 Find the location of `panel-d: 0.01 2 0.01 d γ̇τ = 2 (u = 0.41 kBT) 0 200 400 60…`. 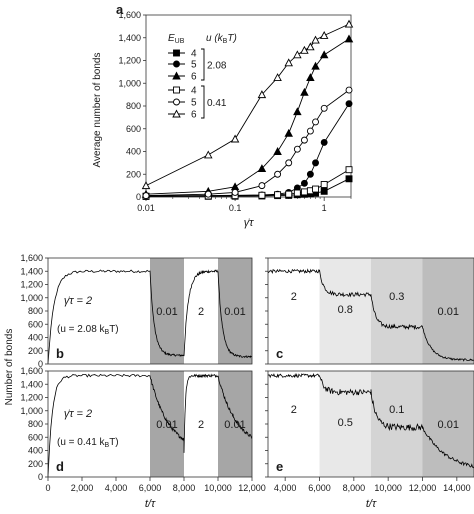

panel-d: 0.01 2 0.01 d γ̇τ = 2 (u = 0.41 kBT) 0 200 400 60… is located at coordinates (142, 438).